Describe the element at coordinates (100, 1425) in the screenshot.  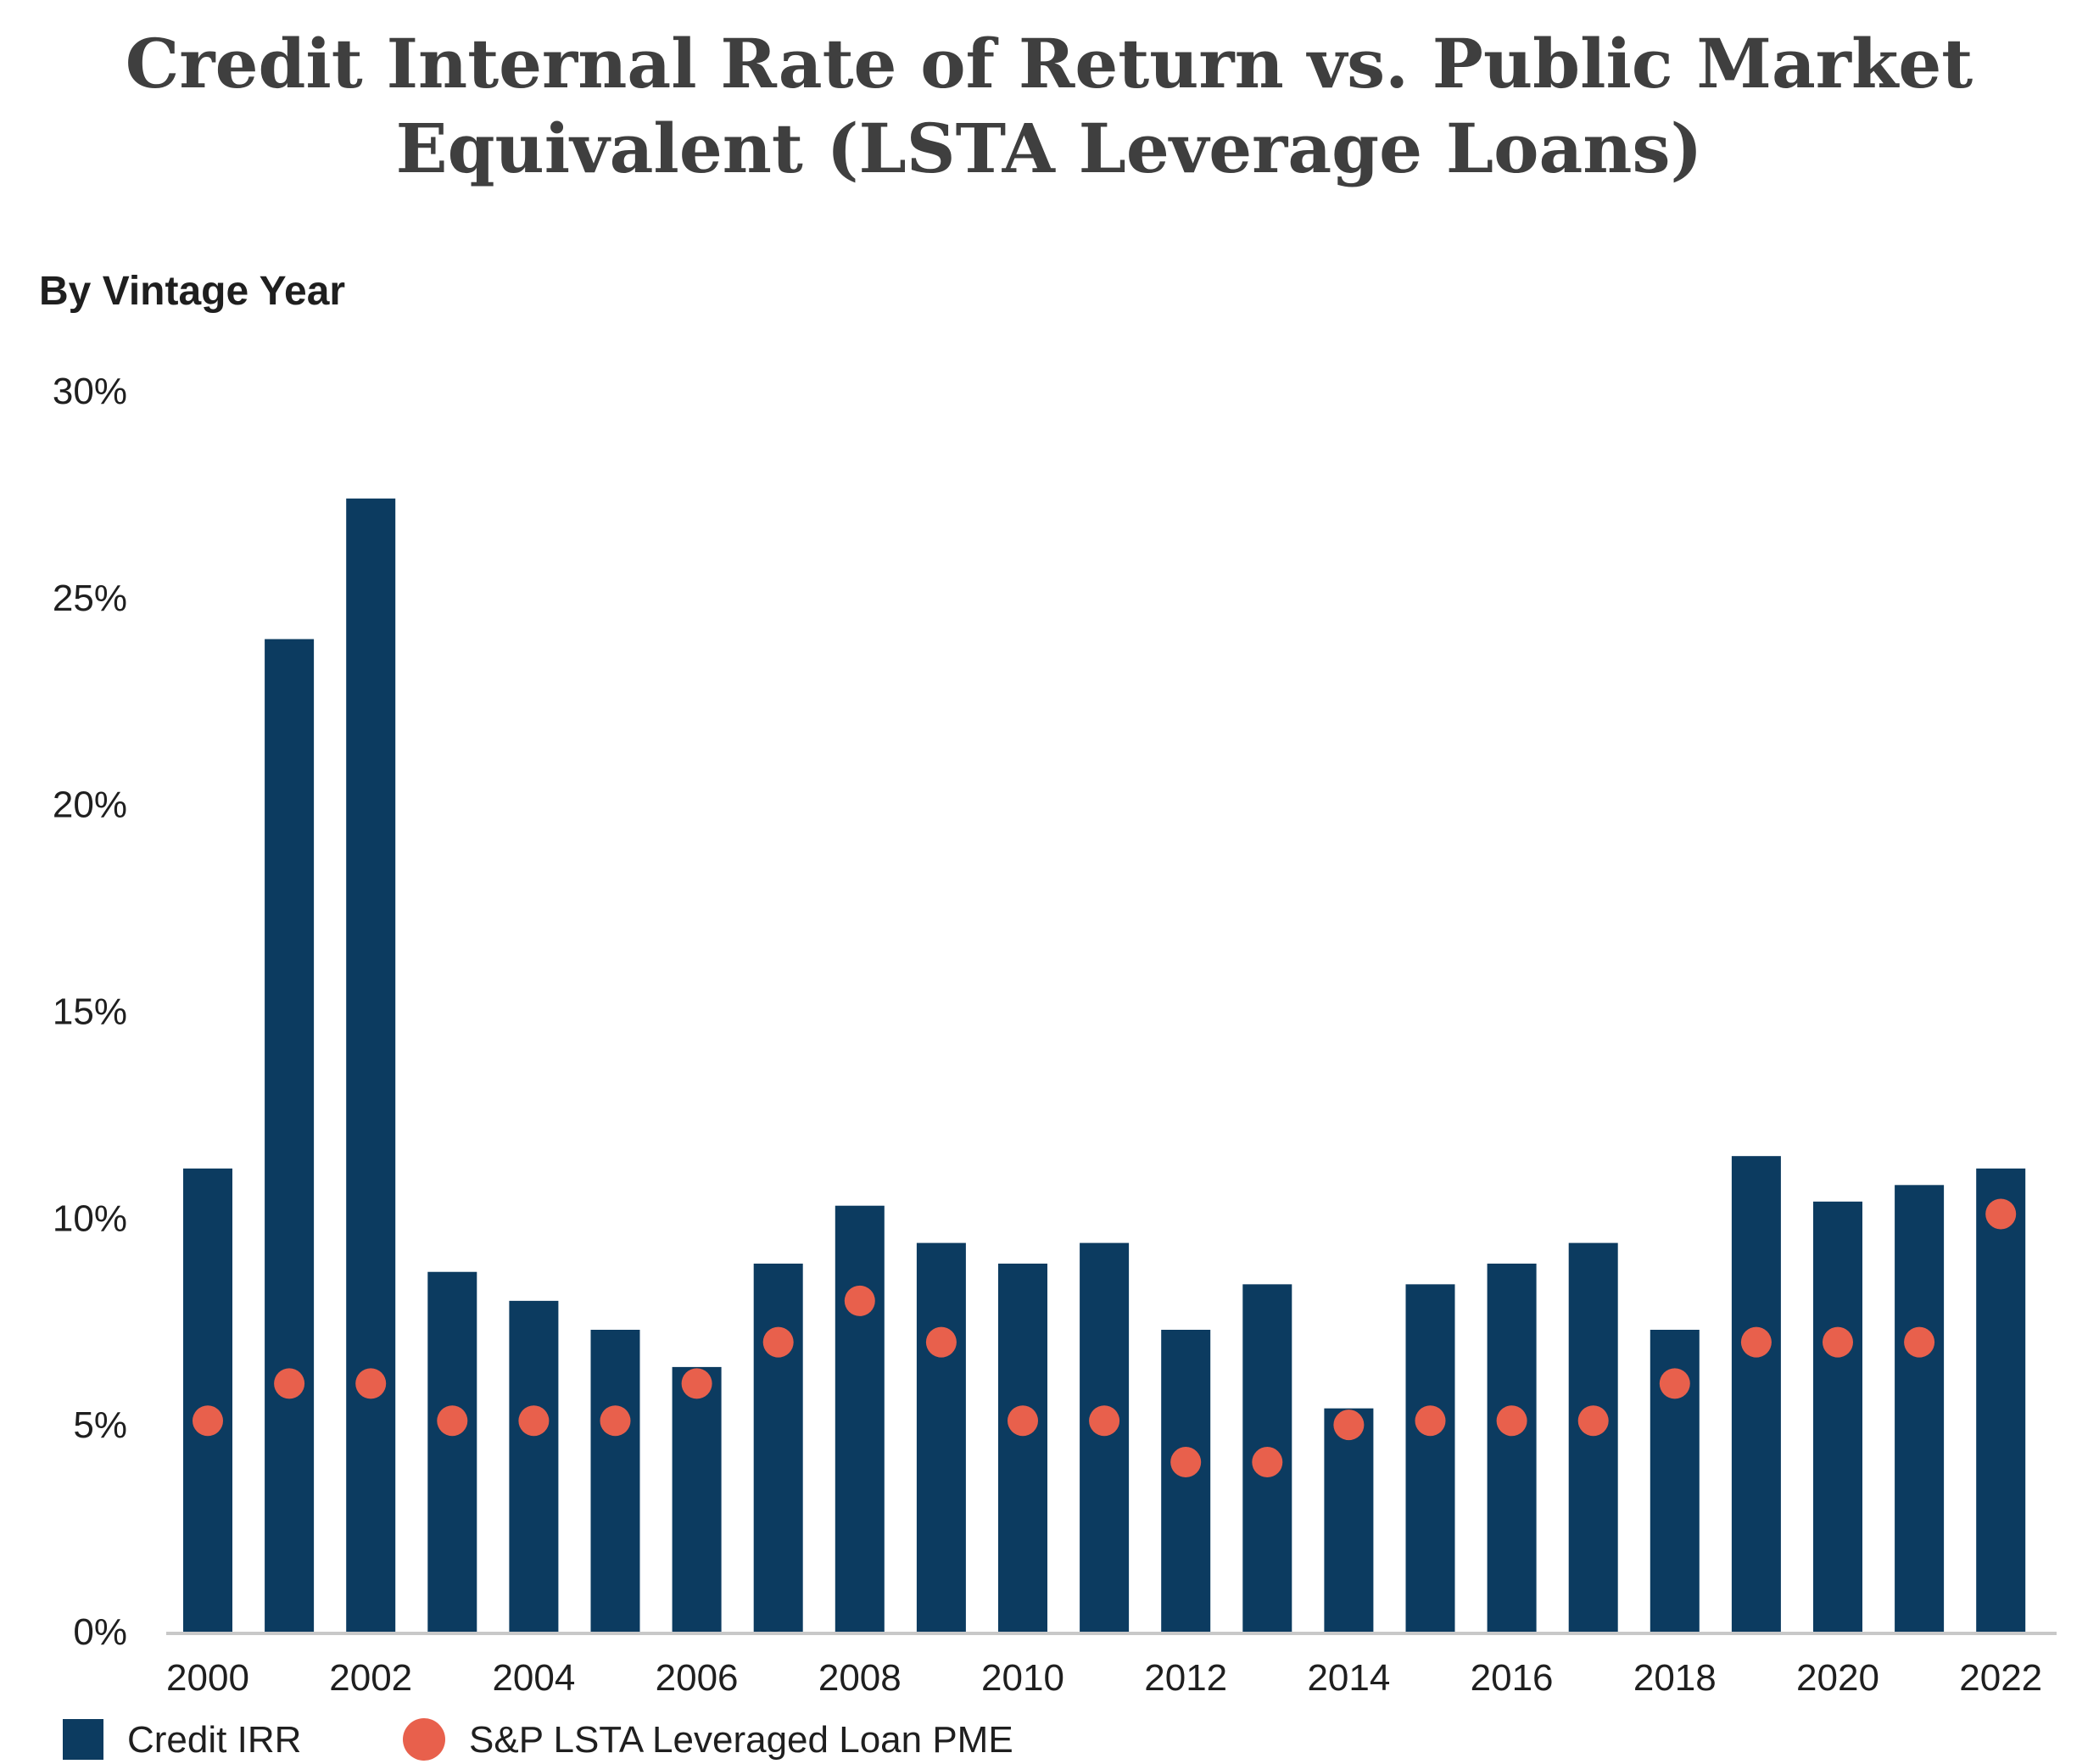
I see `y-tick-label: 5%` at that location.